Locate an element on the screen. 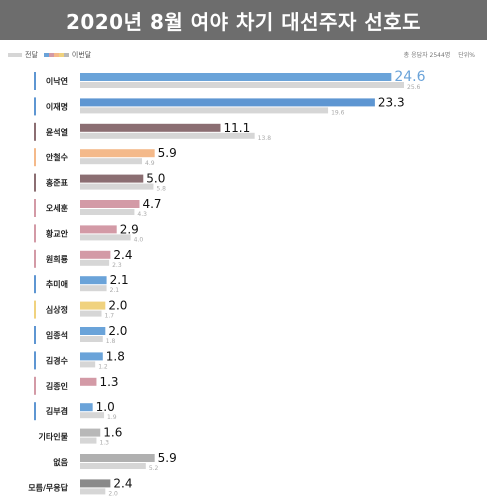 This screenshot has height=500, width=487. data-label-previous: 25.6 is located at coordinates (414, 87).